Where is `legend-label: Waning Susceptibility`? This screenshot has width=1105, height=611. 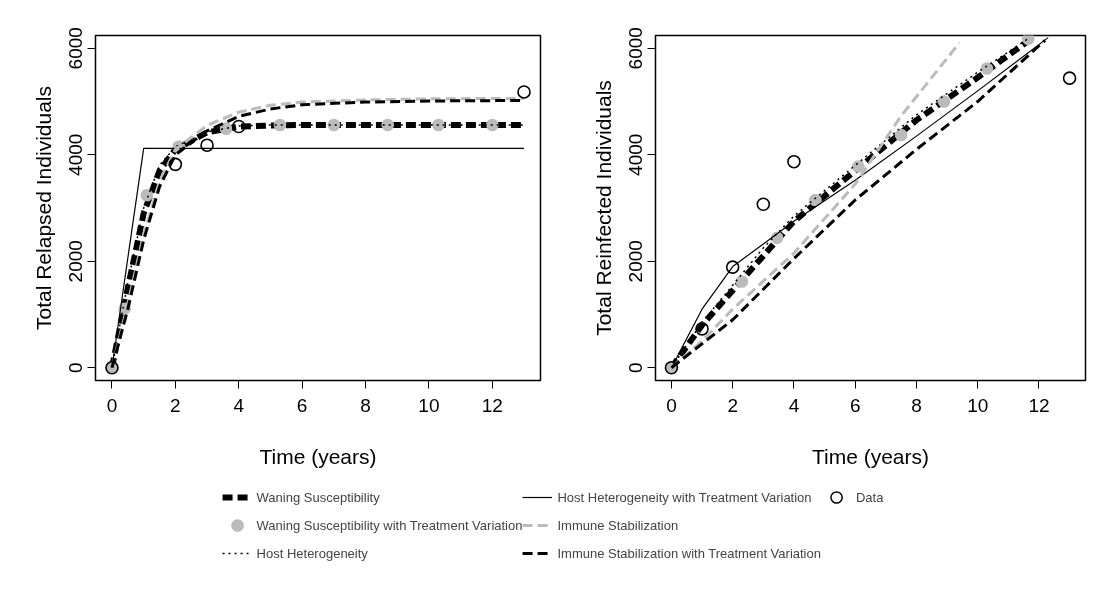
legend-label: Waning Susceptibility is located at coordinates (318, 497).